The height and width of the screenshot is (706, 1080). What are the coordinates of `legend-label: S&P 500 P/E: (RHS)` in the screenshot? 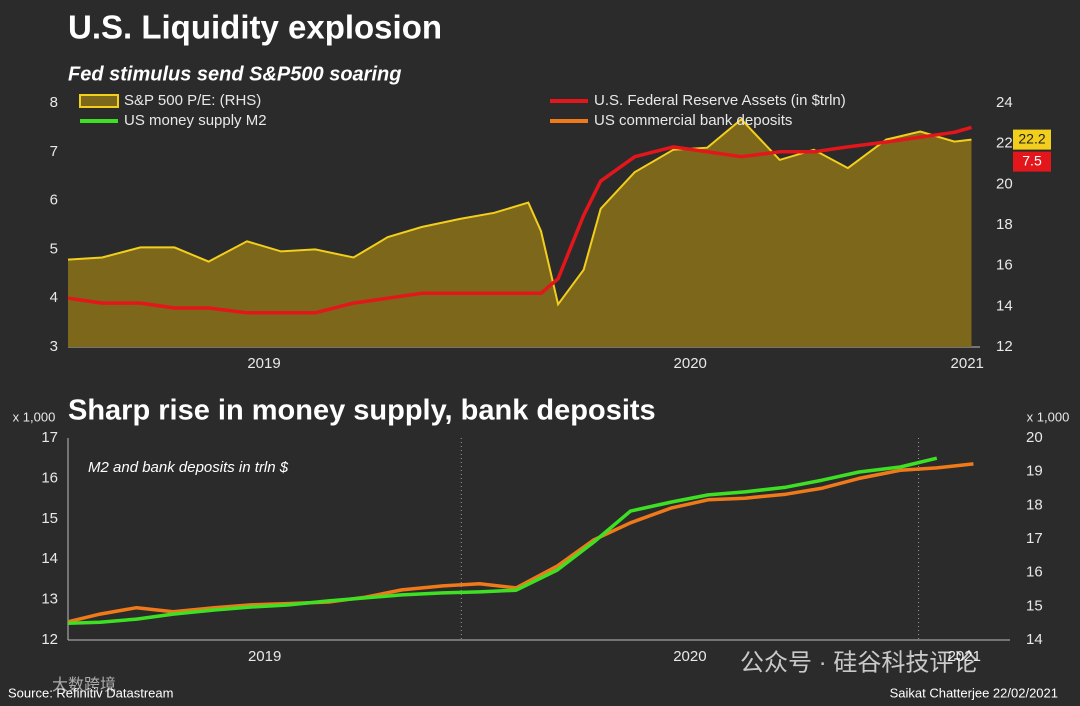 It's located at (192, 100).